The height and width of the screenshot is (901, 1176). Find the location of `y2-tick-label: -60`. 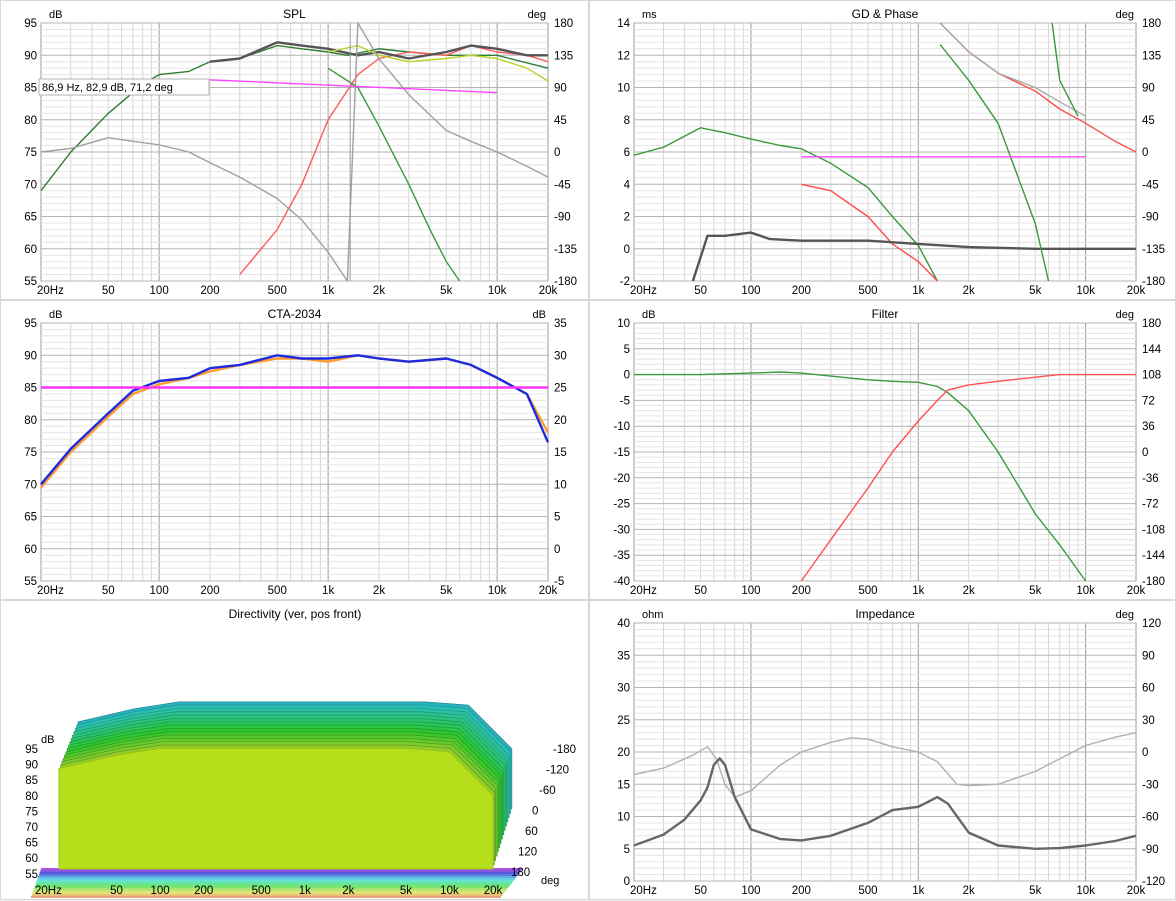

y2-tick-label: -60 is located at coordinates (1150, 818).